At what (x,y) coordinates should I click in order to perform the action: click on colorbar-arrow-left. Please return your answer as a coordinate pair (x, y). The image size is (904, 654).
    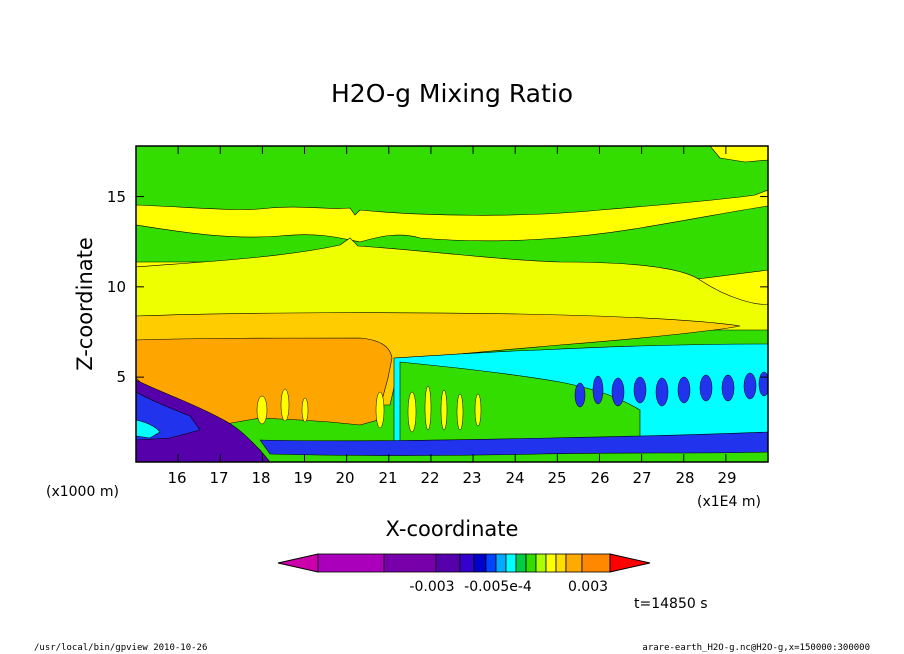
    Looking at the image, I should click on (298, 563).